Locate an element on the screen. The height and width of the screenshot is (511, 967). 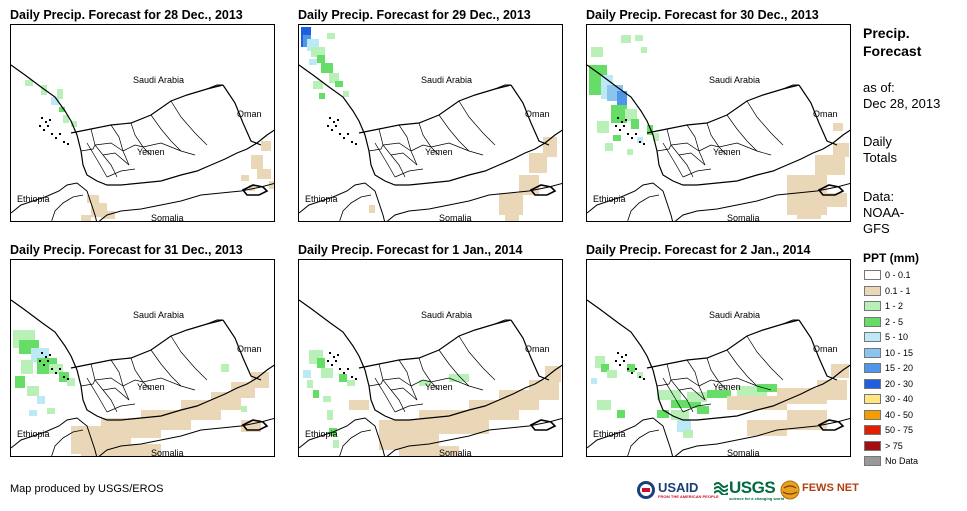
socotra-island is located at coordinates (255, 190).